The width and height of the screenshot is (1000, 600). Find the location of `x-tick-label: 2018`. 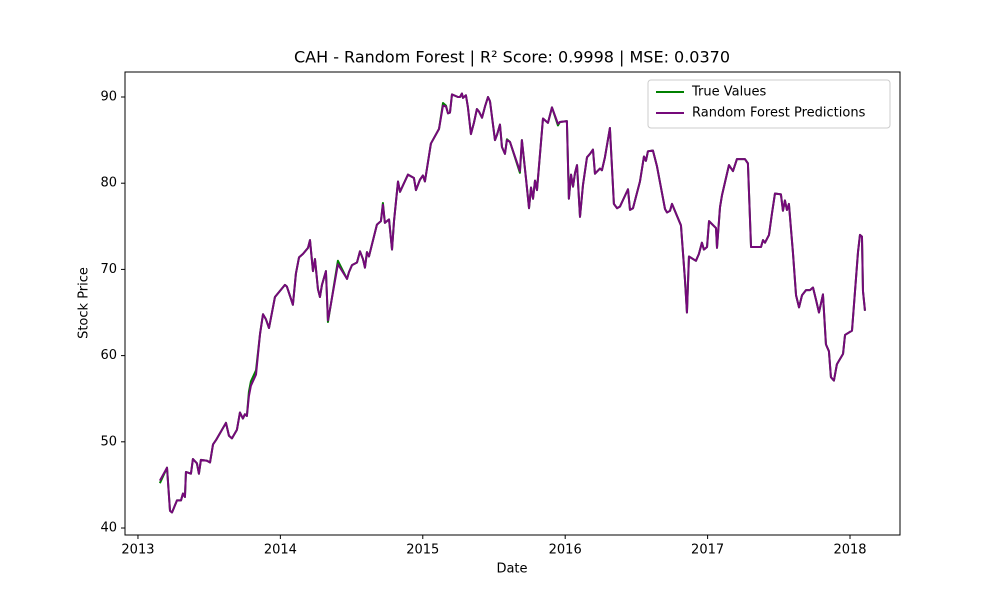

x-tick-label: 2018 is located at coordinates (849, 550).